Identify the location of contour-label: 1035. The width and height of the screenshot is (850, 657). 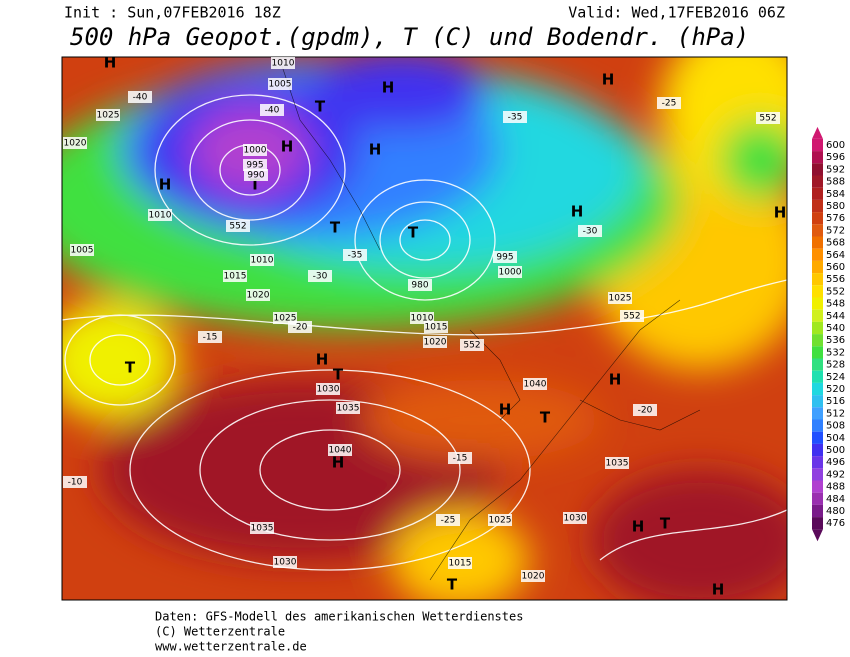
(348, 409).